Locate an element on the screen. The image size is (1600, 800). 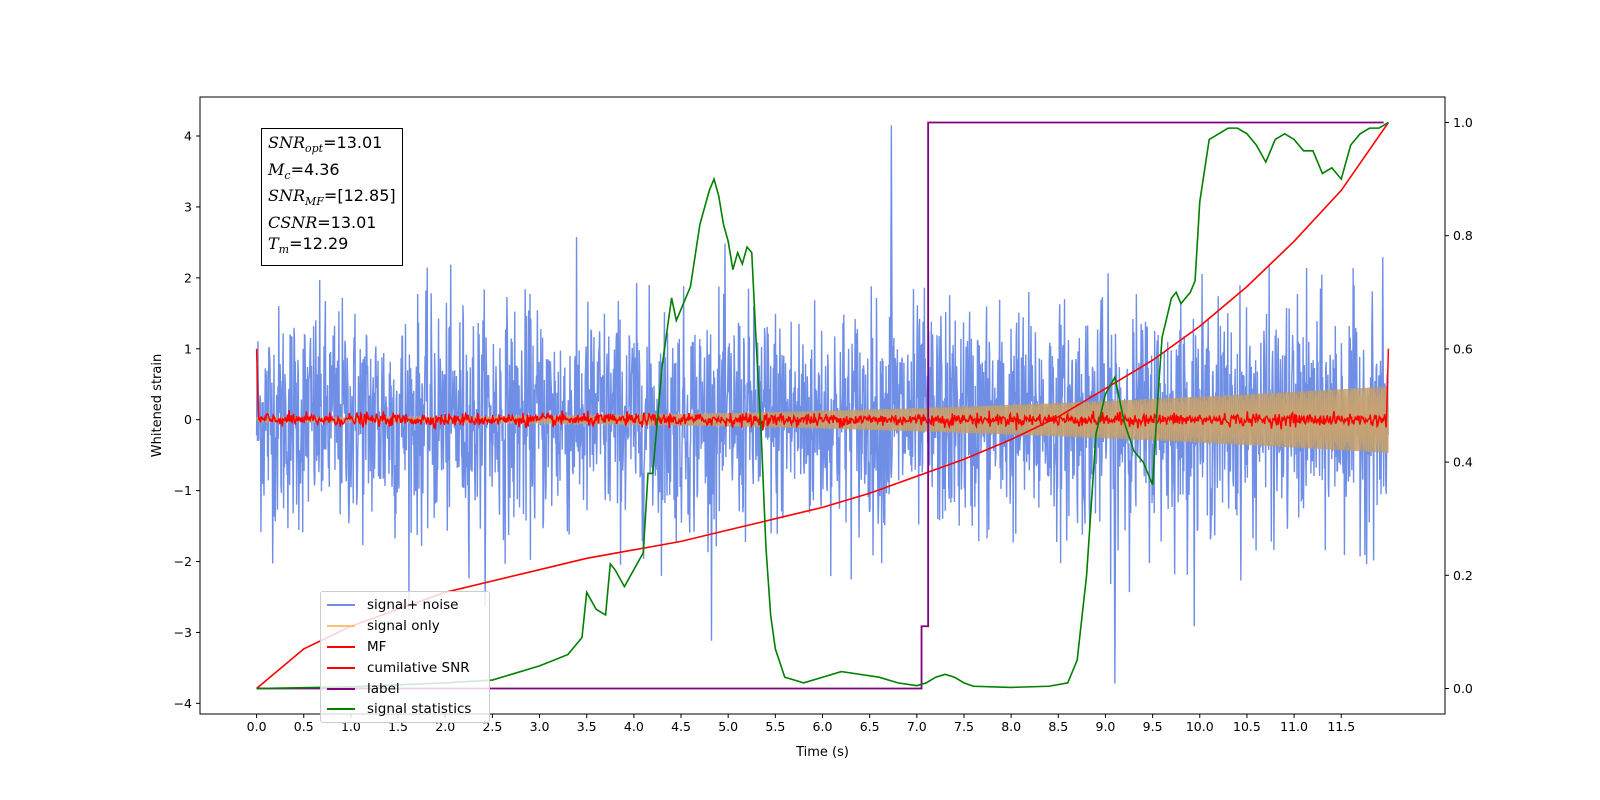
x-tick-label: 10.0 is located at coordinates (1200, 726).